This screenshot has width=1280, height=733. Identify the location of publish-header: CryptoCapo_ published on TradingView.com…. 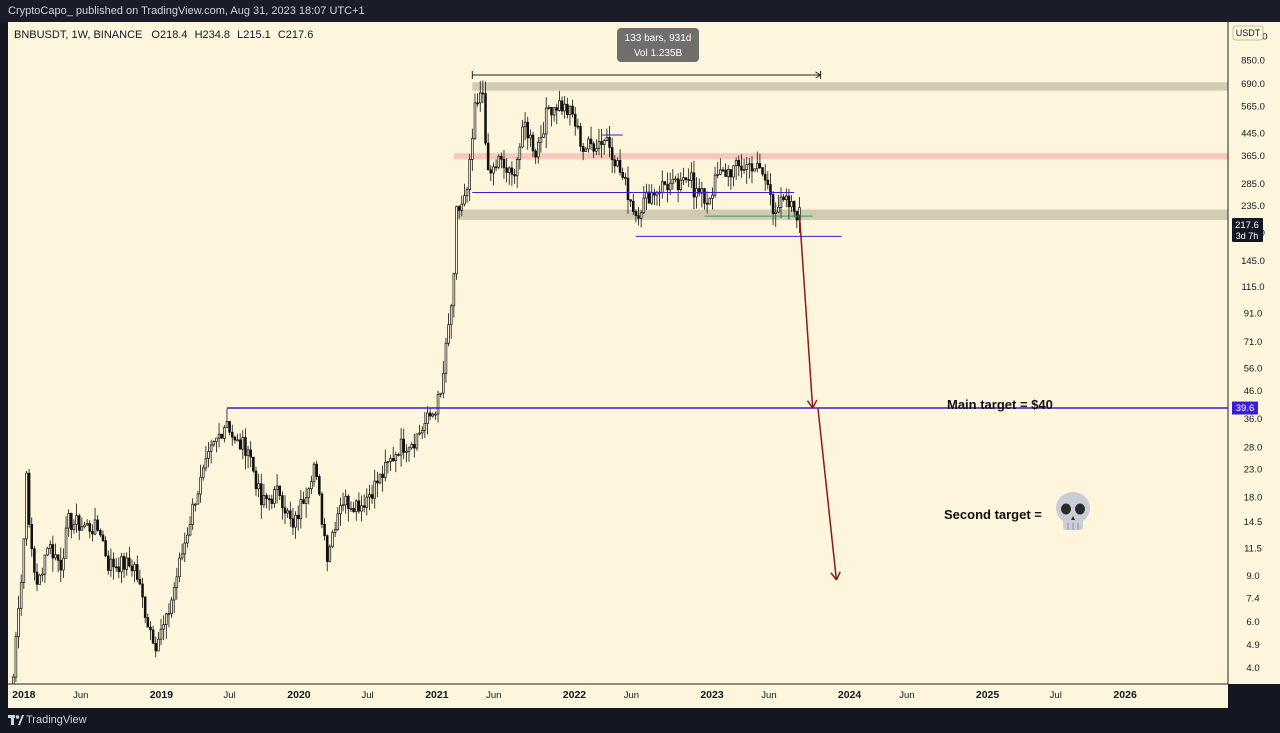
(640, 11).